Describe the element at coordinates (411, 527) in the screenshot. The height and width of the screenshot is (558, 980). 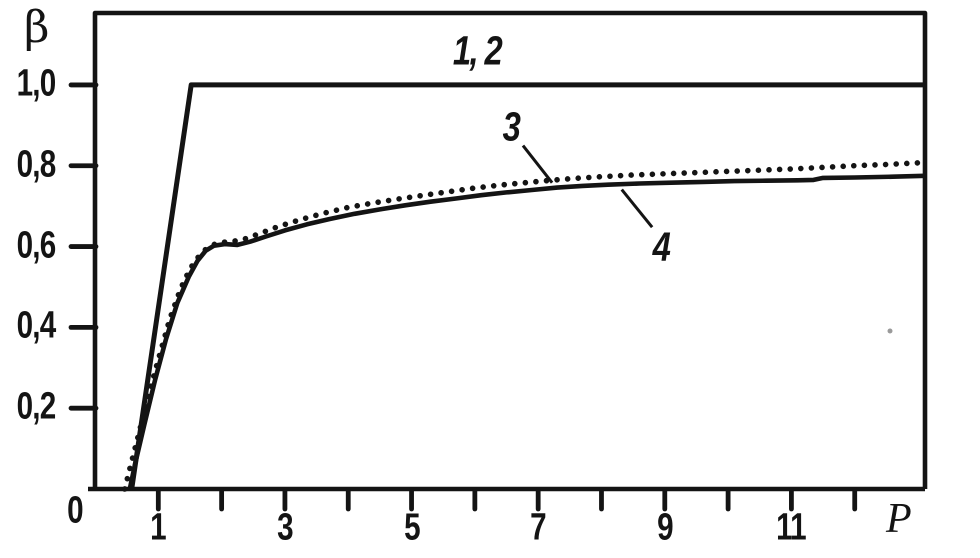
I see `x-tick-label: 5` at that location.